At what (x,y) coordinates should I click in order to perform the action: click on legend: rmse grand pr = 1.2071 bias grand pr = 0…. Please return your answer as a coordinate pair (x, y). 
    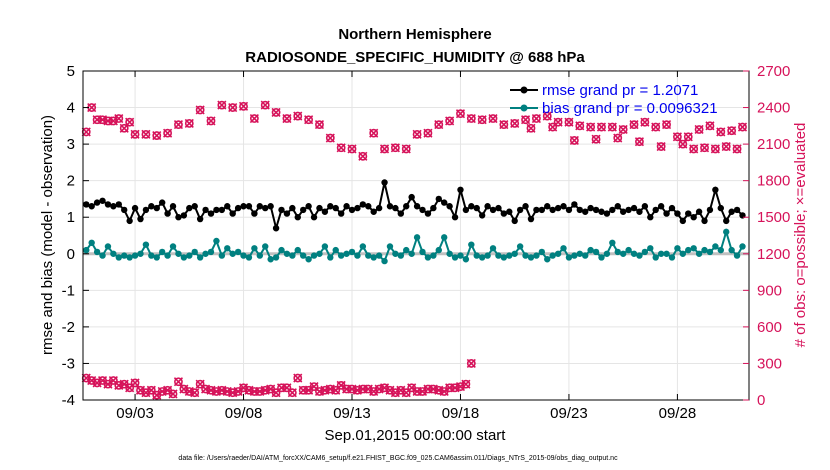
    Looking at the image, I should click on (614, 99).